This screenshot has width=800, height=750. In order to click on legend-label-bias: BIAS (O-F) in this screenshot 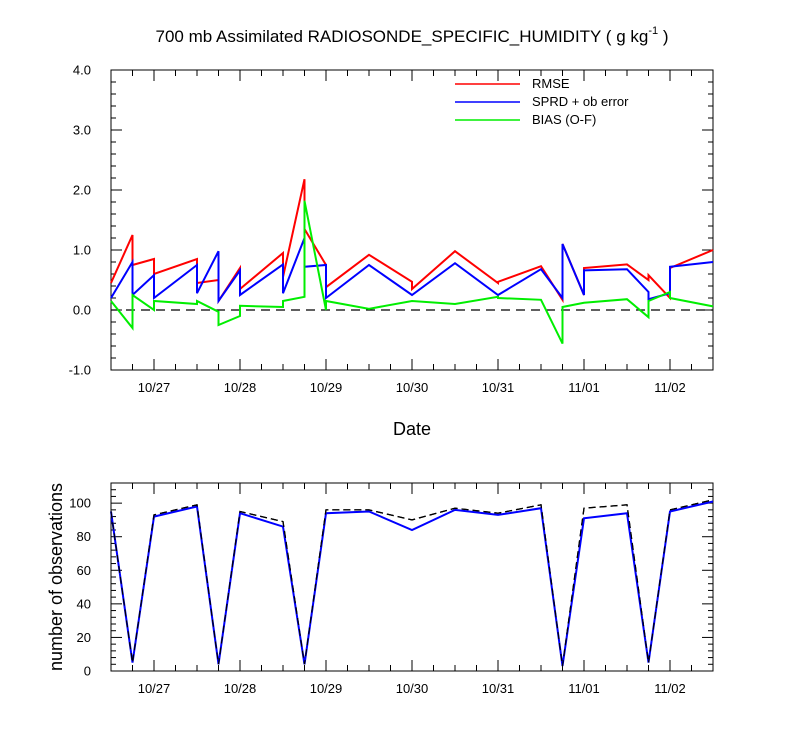, I will do `click(564, 119)`.